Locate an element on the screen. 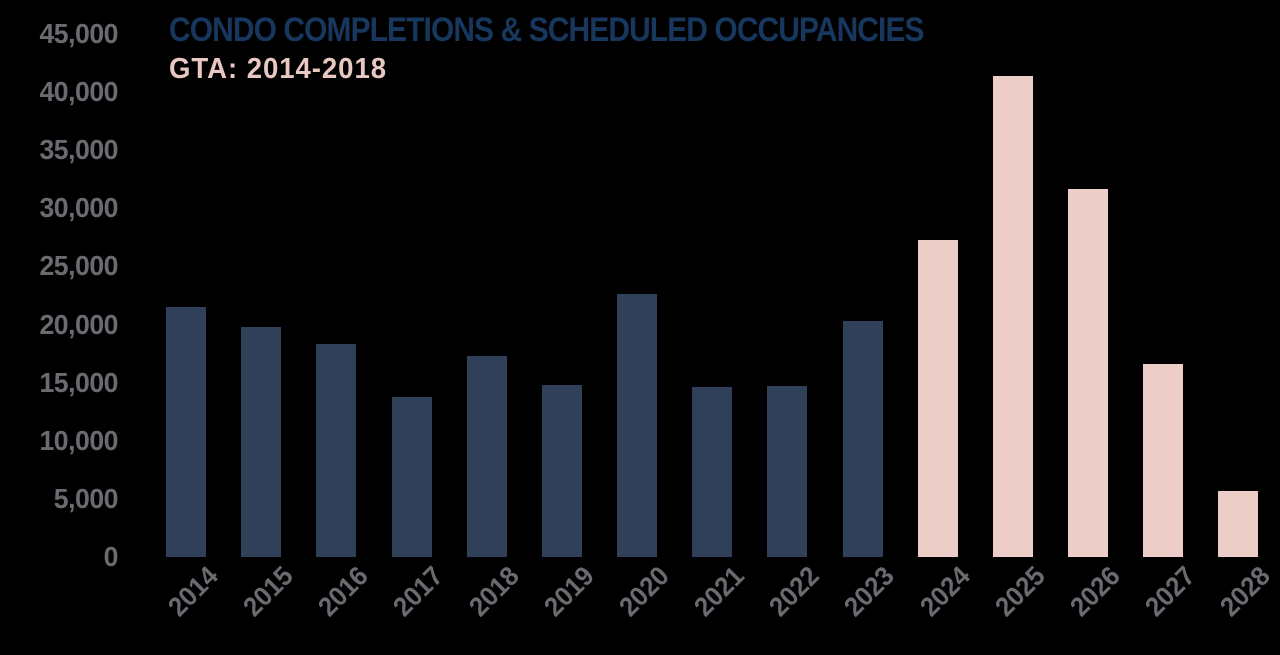 This screenshot has width=1280, height=655. x-label-2026: 2026 is located at coordinates (1095, 591).